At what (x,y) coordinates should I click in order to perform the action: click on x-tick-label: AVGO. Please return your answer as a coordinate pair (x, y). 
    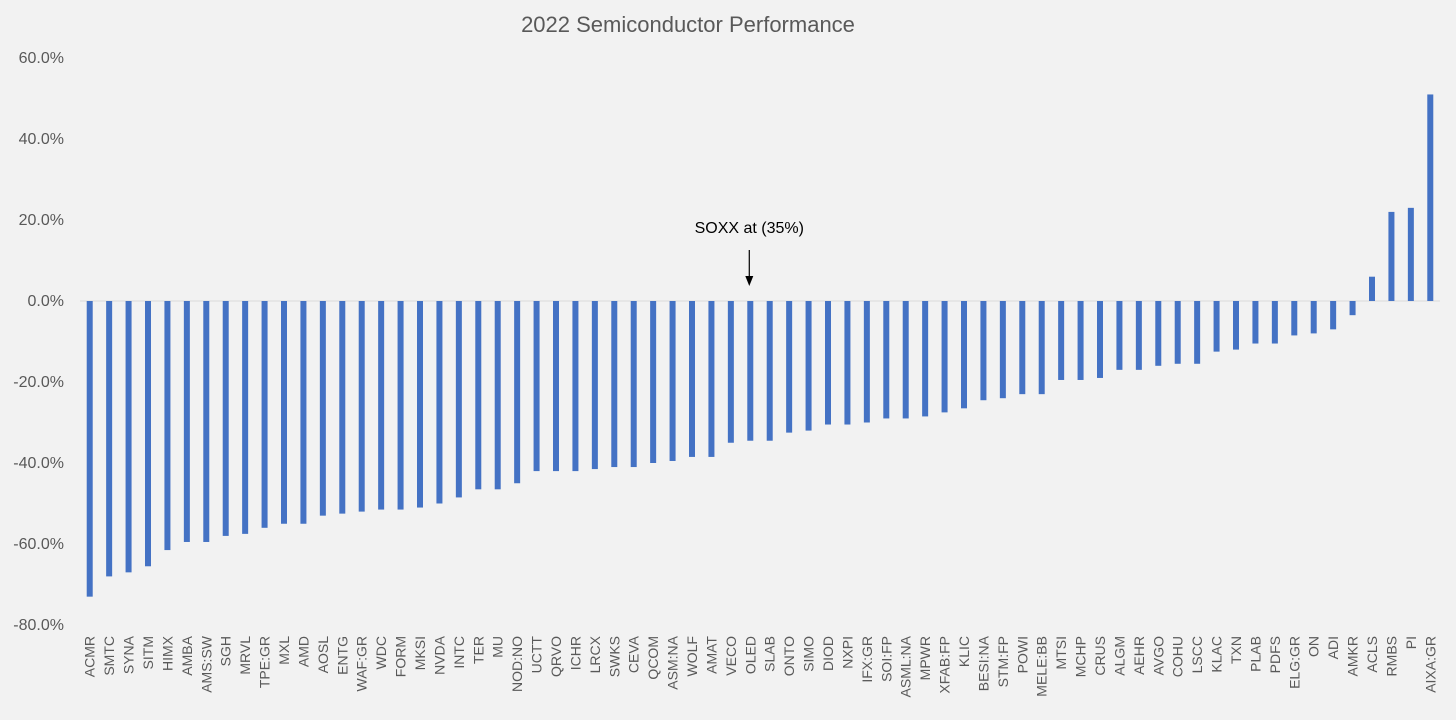
    Looking at the image, I should click on (1158, 656).